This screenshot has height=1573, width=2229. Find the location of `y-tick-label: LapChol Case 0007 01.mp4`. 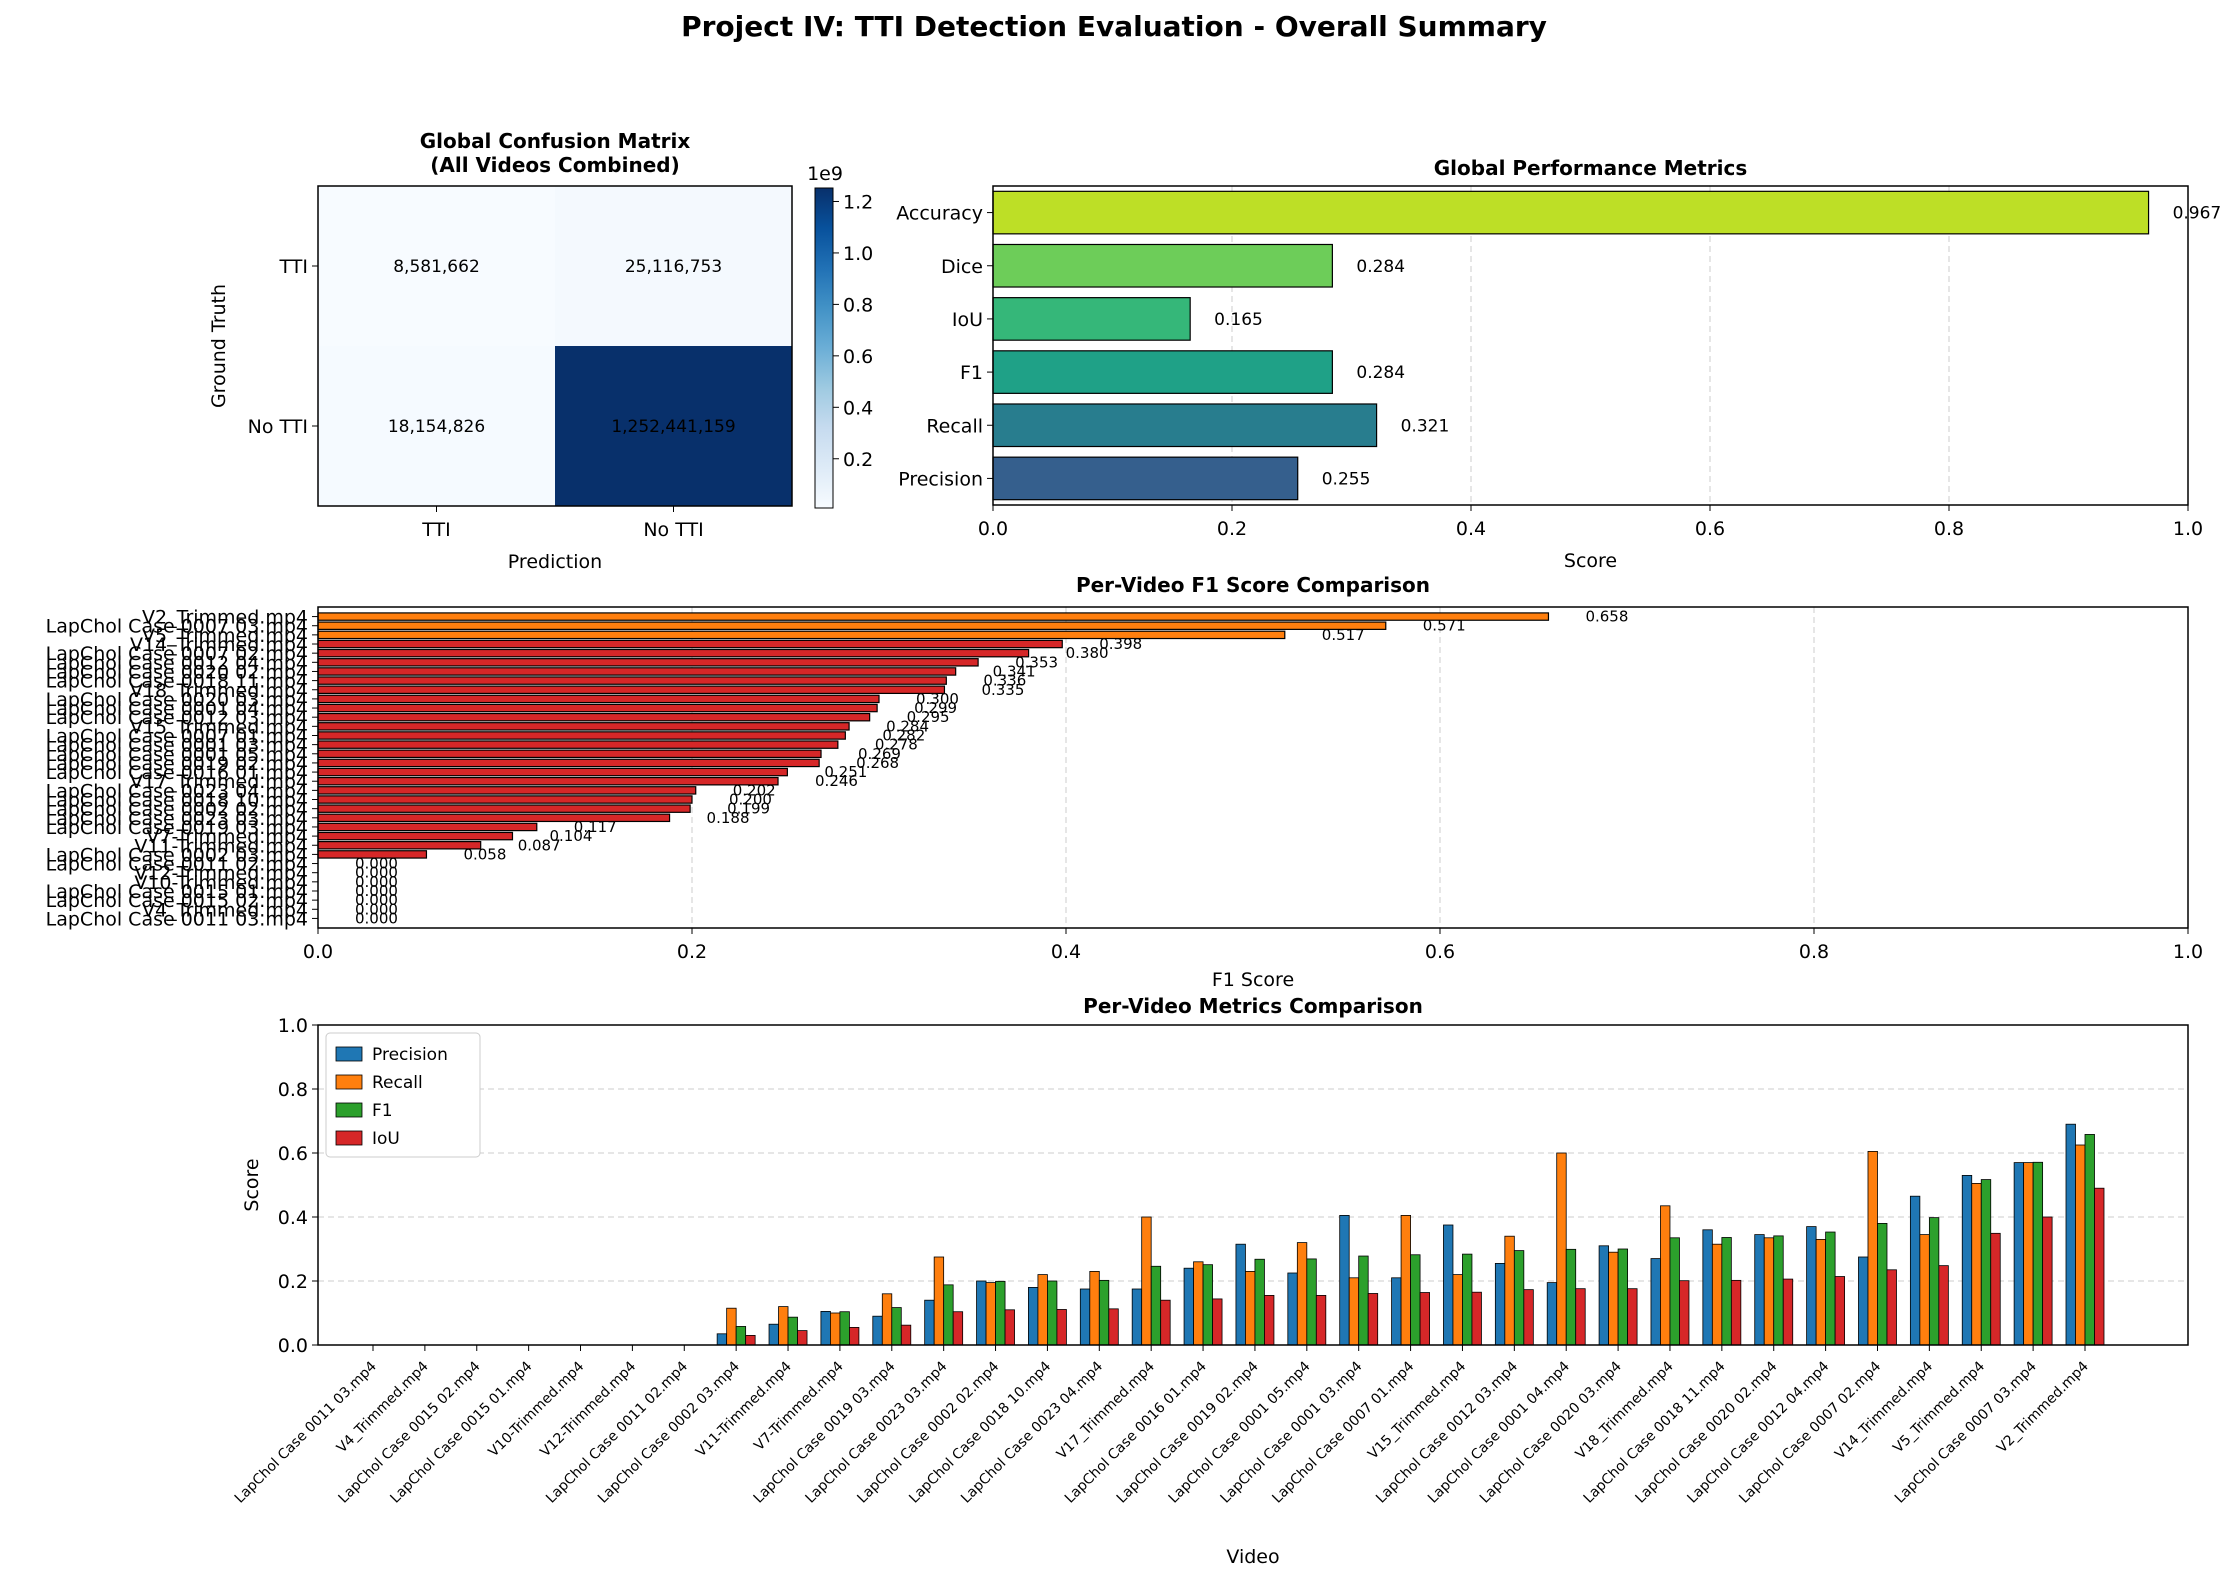

y-tick-label: LapChol Case 0007 01.mp4 is located at coordinates (177, 736).